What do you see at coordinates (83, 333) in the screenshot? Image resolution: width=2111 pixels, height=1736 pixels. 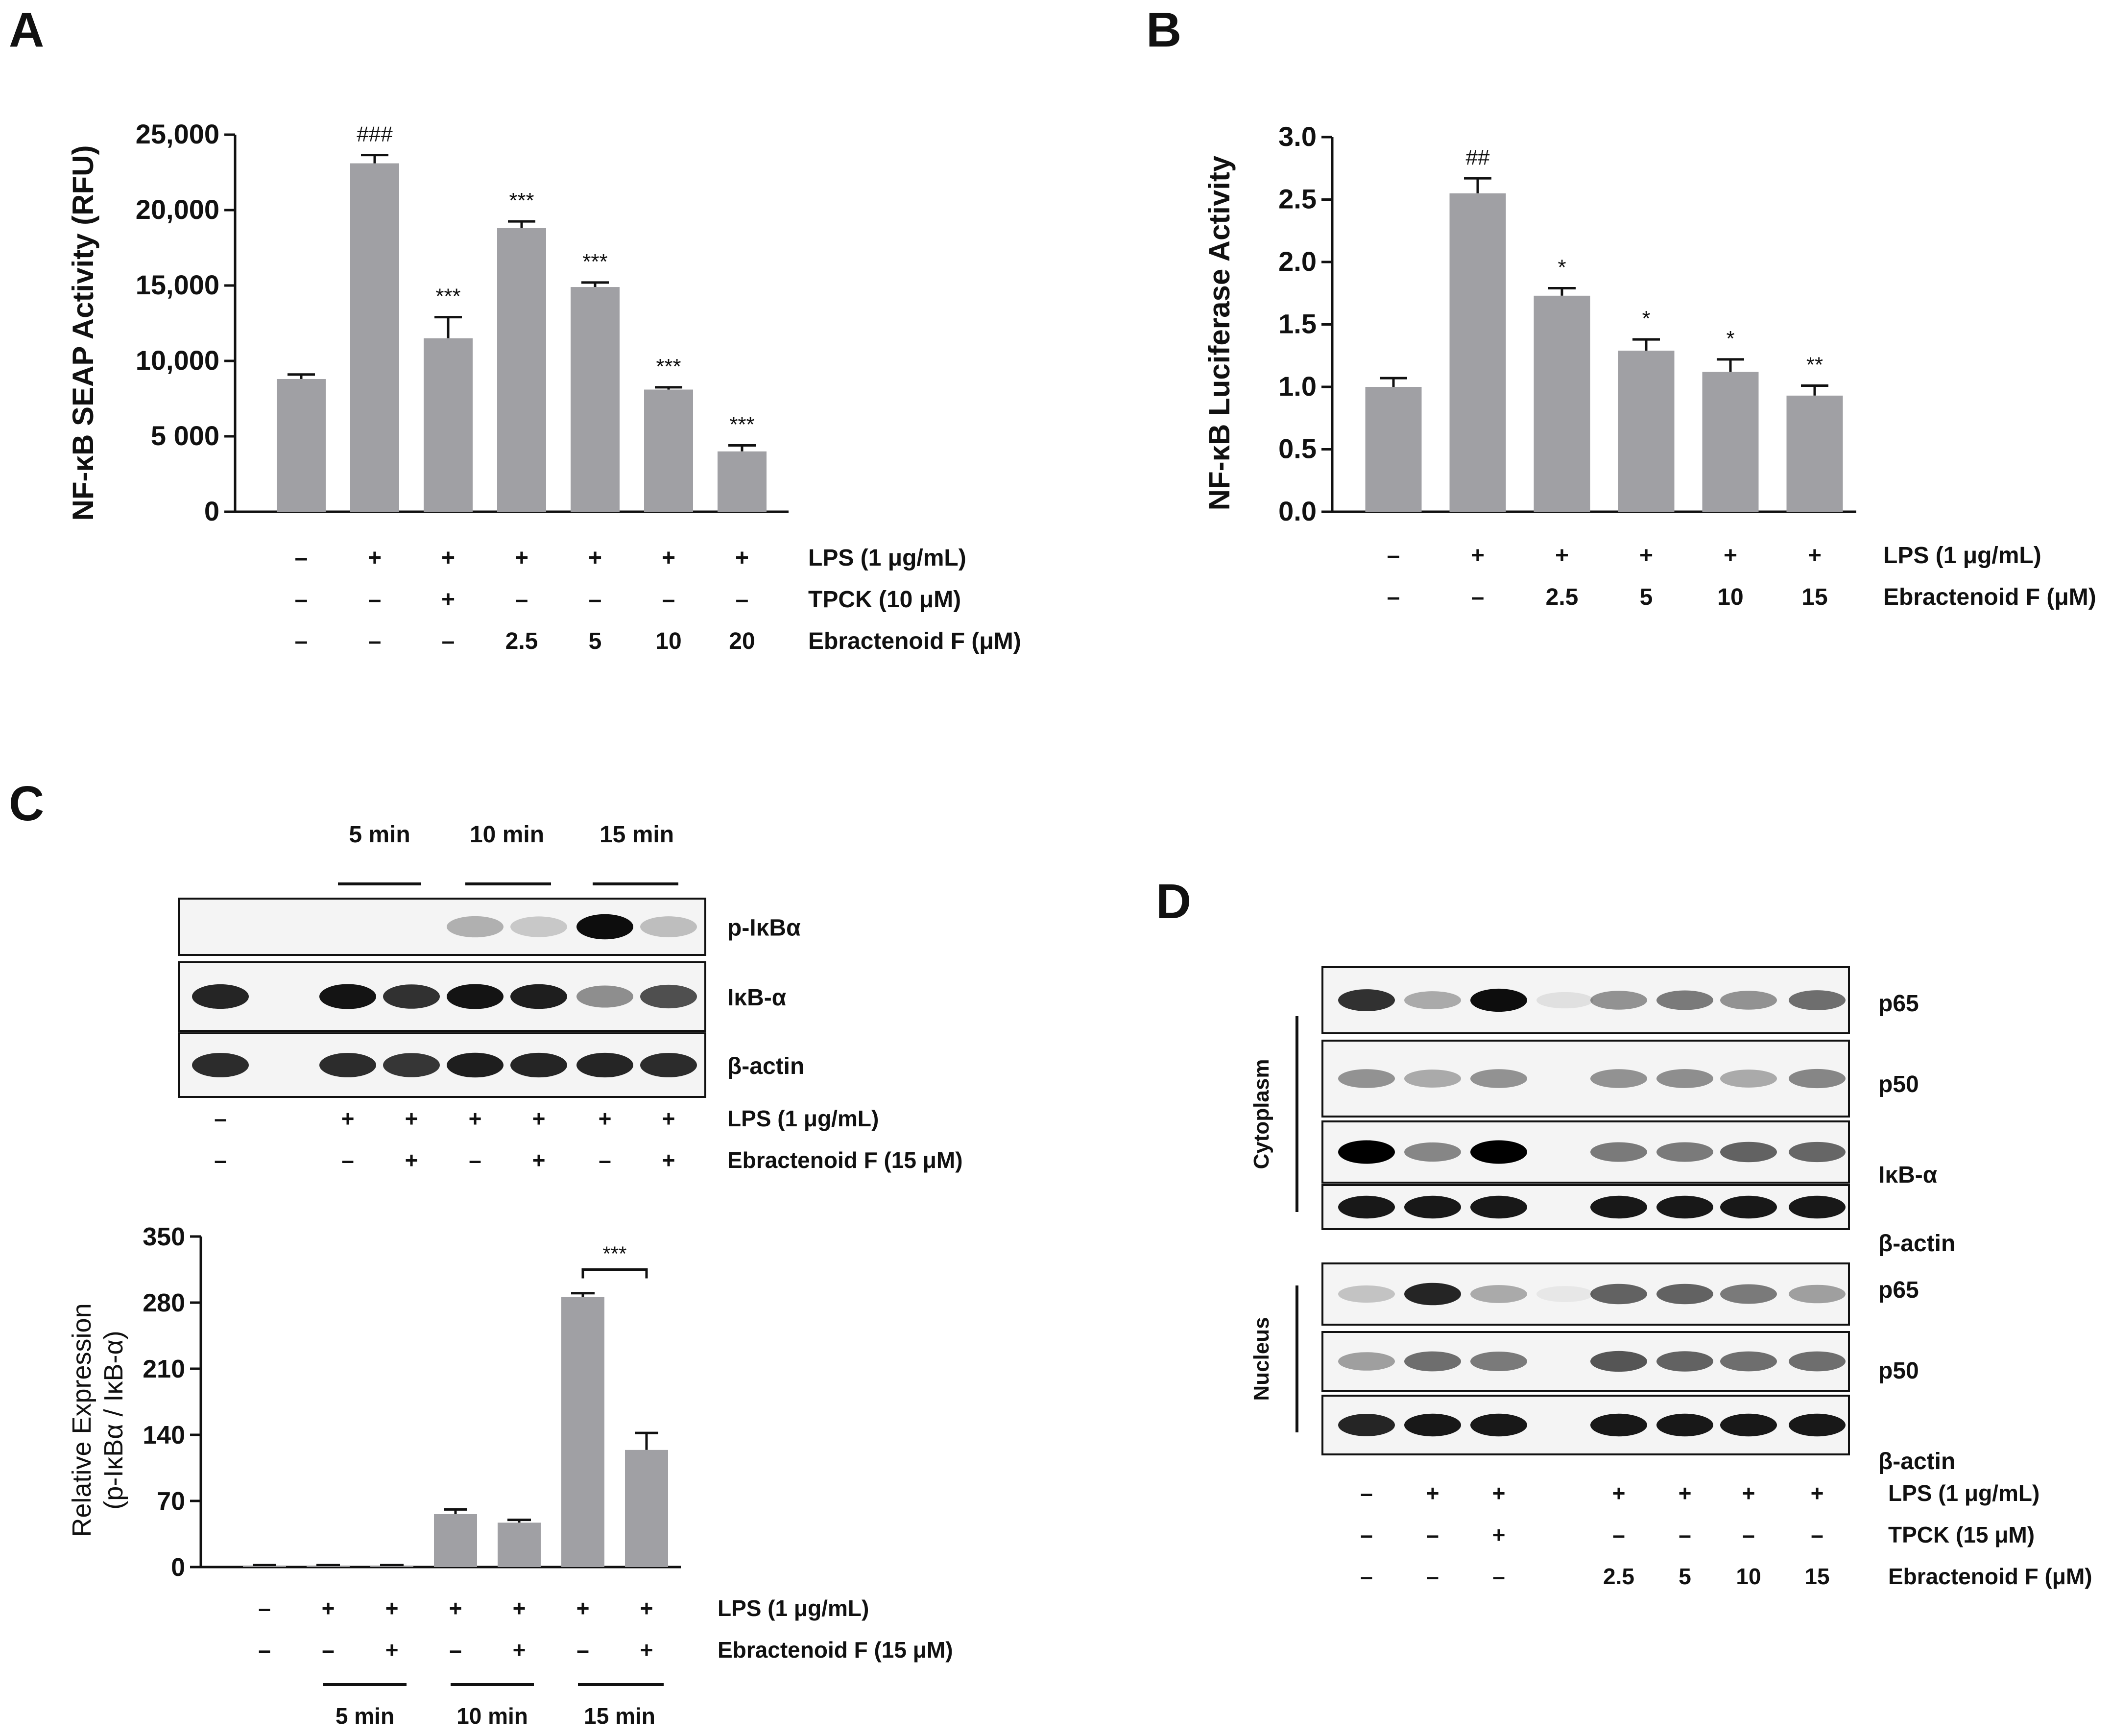 I see `panel-a-ylabel: NF-κB SEAP Activity (RFU)` at bounding box center [83, 333].